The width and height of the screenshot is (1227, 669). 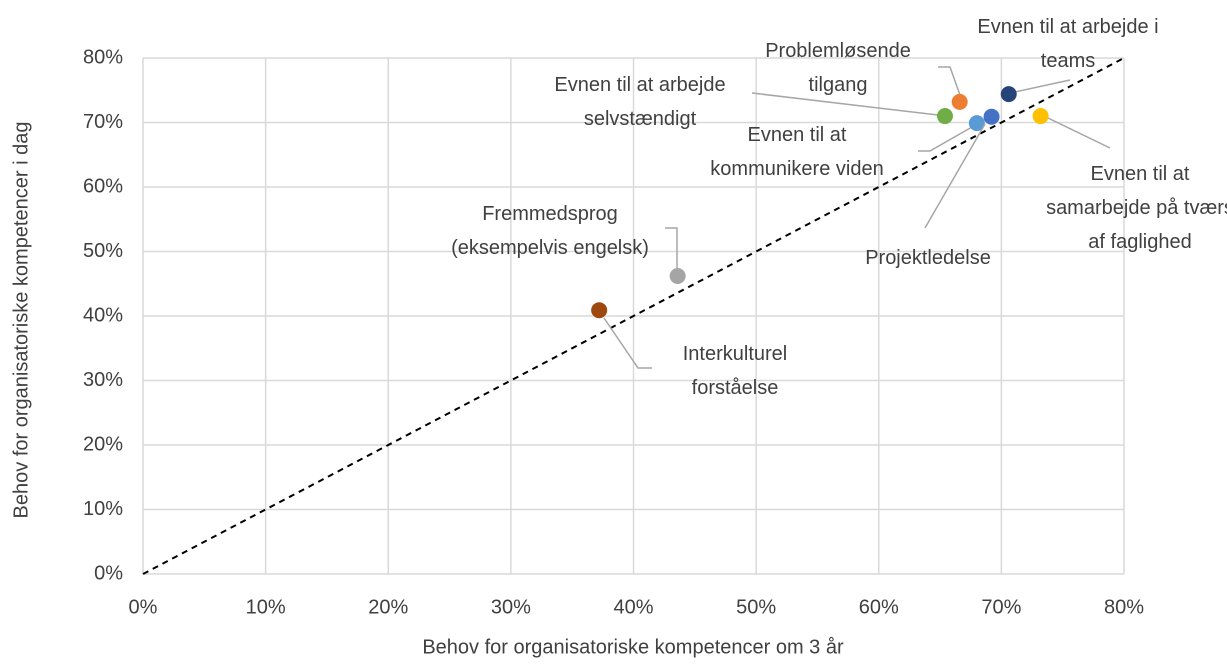 I want to click on y-tick-label: 20%, so click(x=103, y=444).